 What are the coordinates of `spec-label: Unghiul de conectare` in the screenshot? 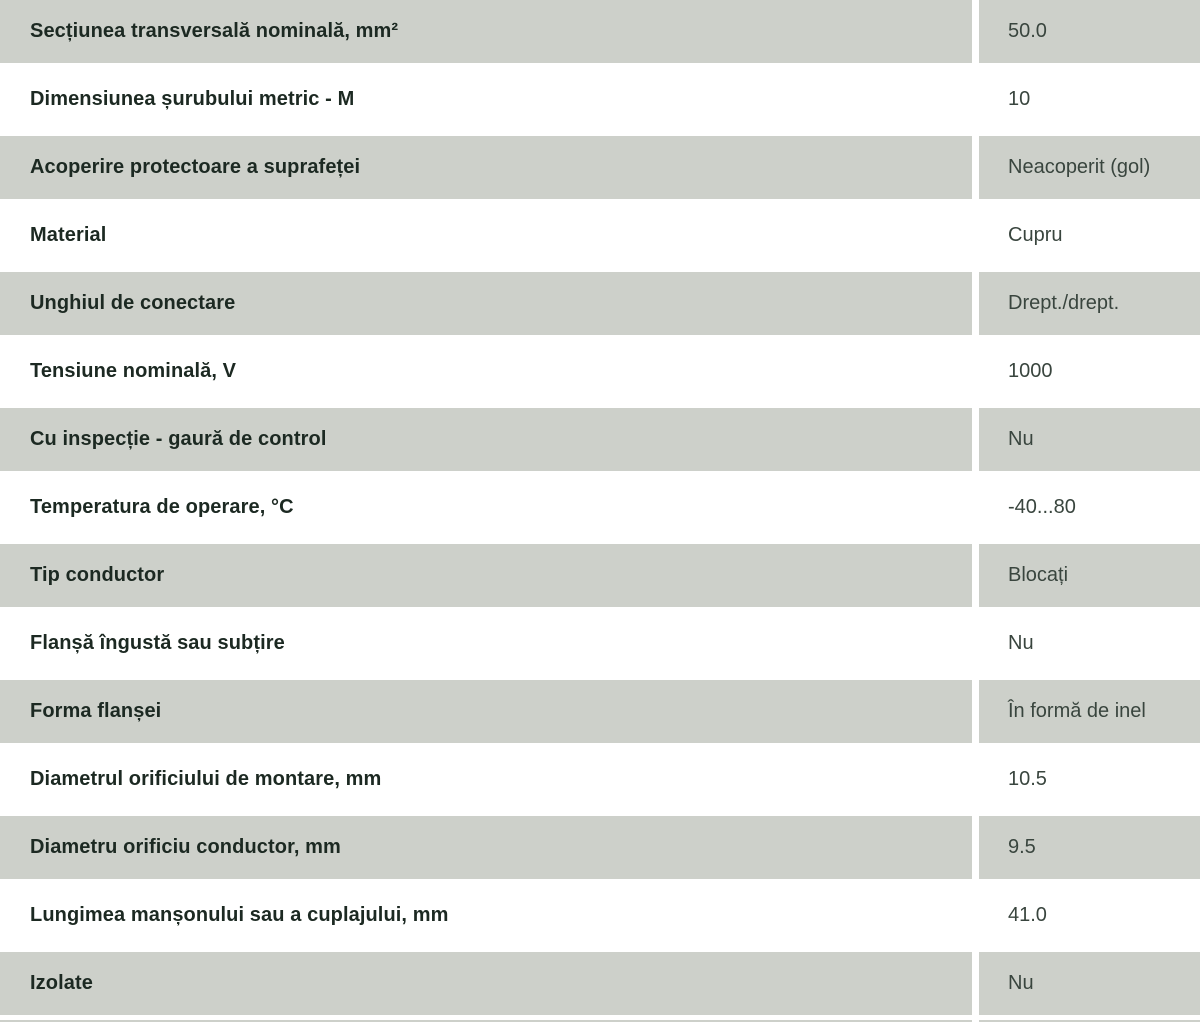 It's located at (486, 303).